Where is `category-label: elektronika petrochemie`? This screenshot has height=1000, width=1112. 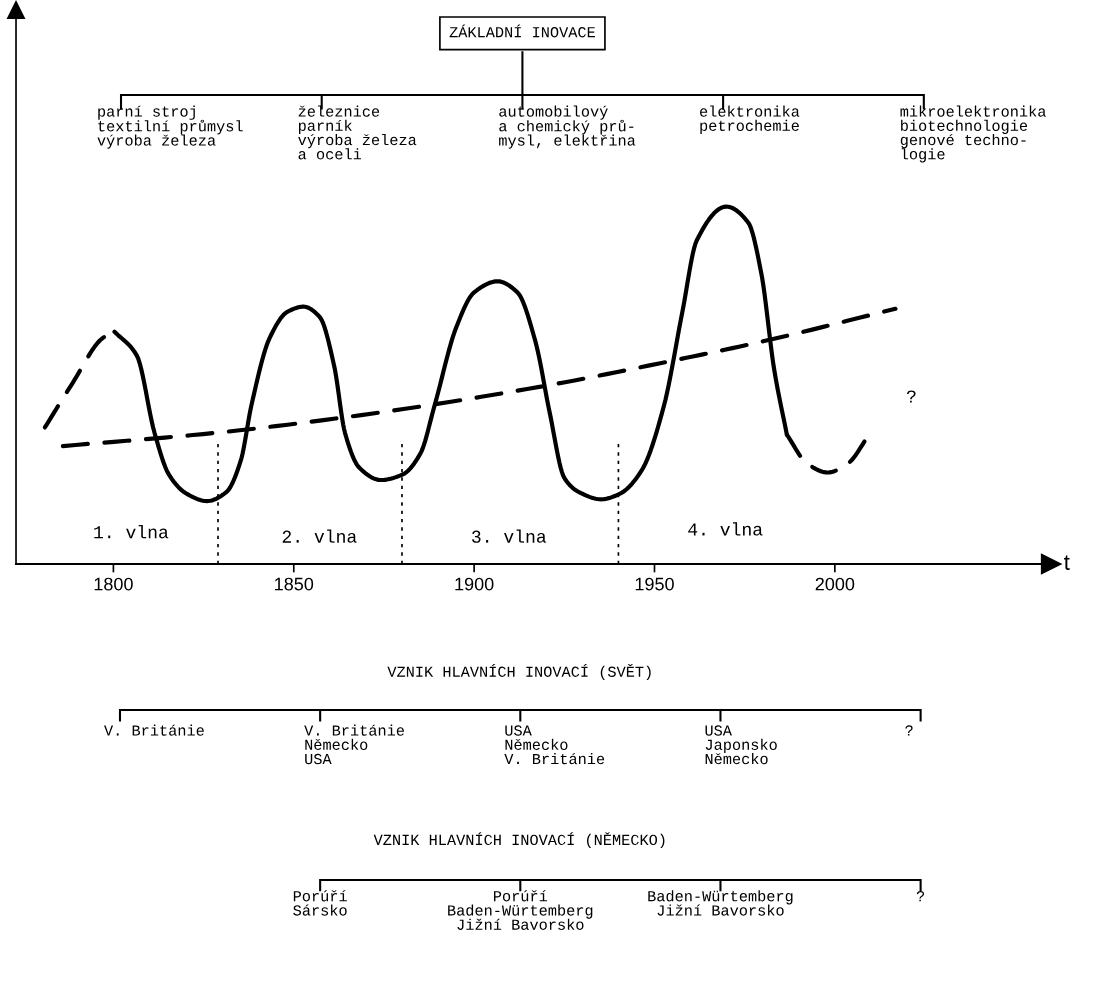
category-label: elektronika petrochemie is located at coordinates (750, 119).